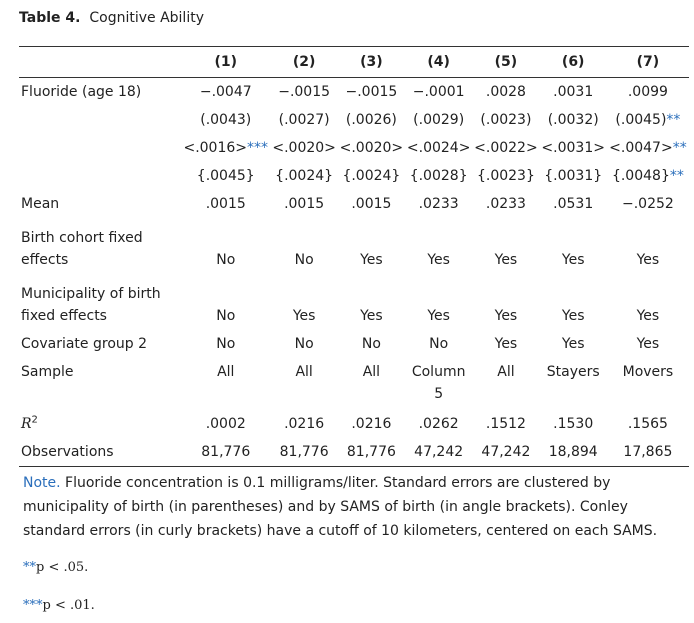 Image resolution: width=694 pixels, height=623 pixels. Describe the element at coordinates (505, 424) in the screenshot. I see `cell: .1512` at that location.